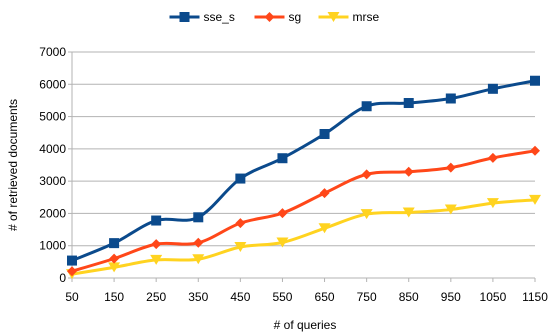  I want to click on y-tick-label: 7000, so click(52, 52).